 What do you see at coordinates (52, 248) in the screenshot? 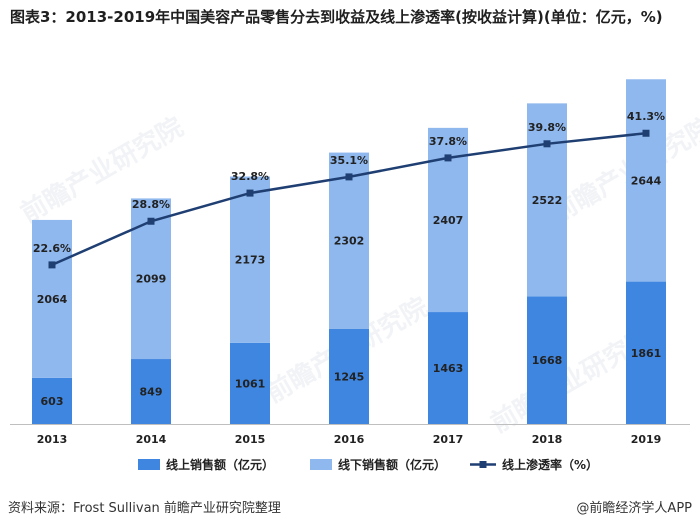
I see `rate-label: 22.6%` at bounding box center [52, 248].